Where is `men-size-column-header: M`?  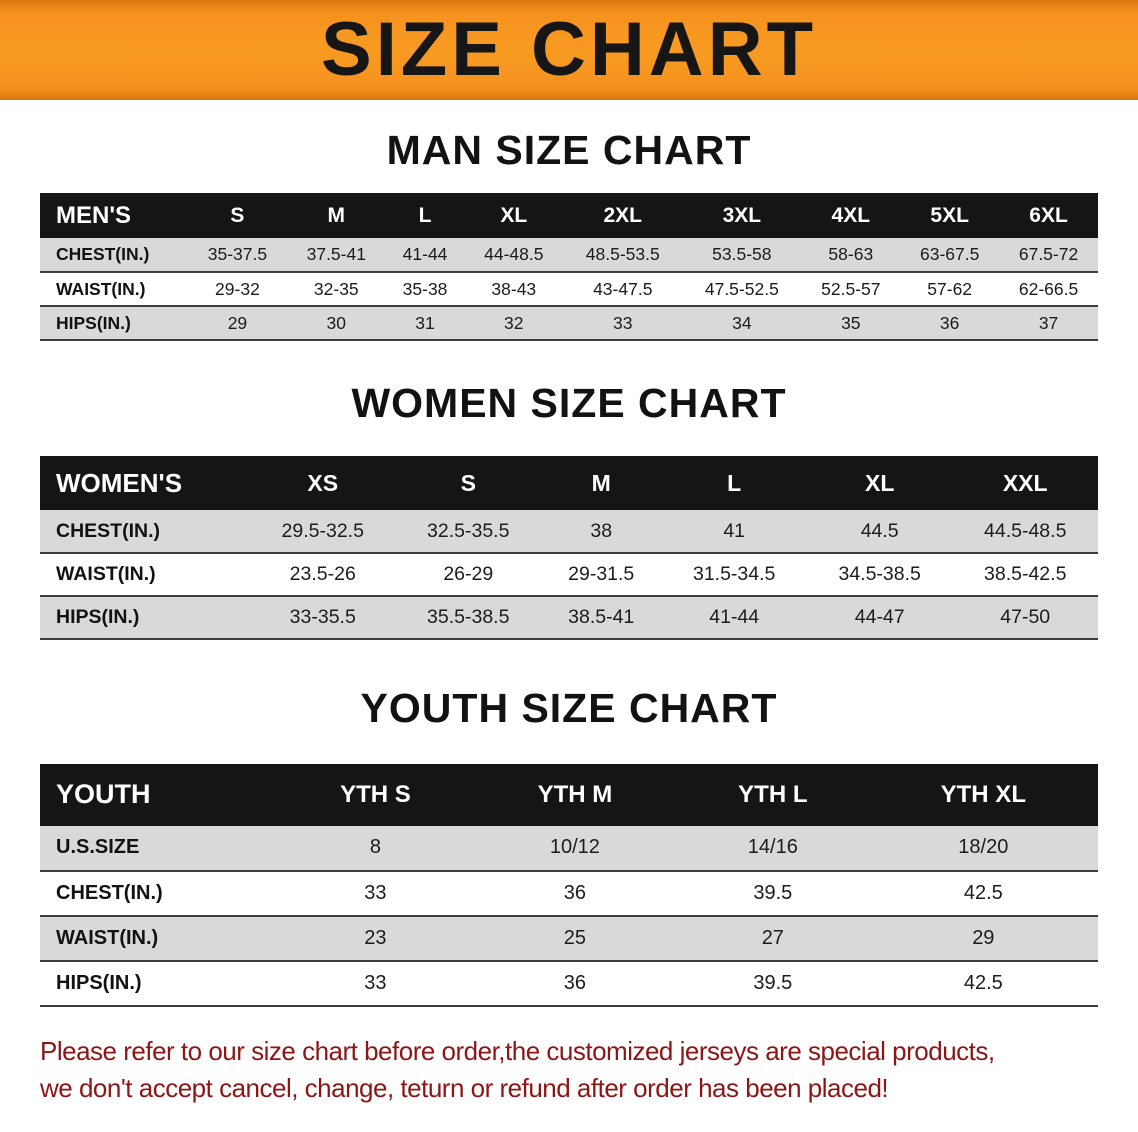
men-size-column-header: M is located at coordinates (336, 216).